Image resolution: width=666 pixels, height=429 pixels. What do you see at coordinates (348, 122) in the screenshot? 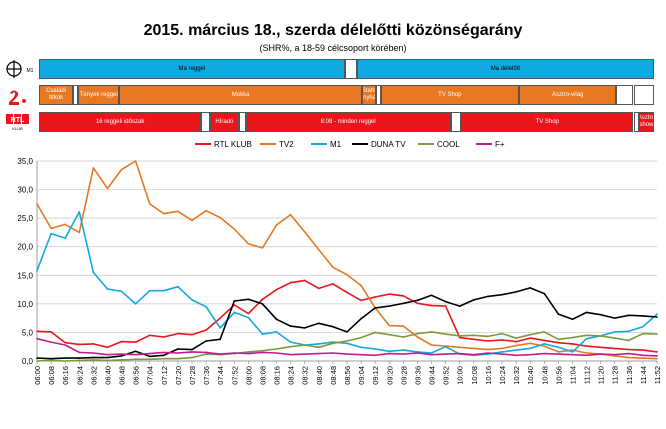
I see `rtl-programme-block: 8:08 - minden reggel` at bounding box center [348, 122].